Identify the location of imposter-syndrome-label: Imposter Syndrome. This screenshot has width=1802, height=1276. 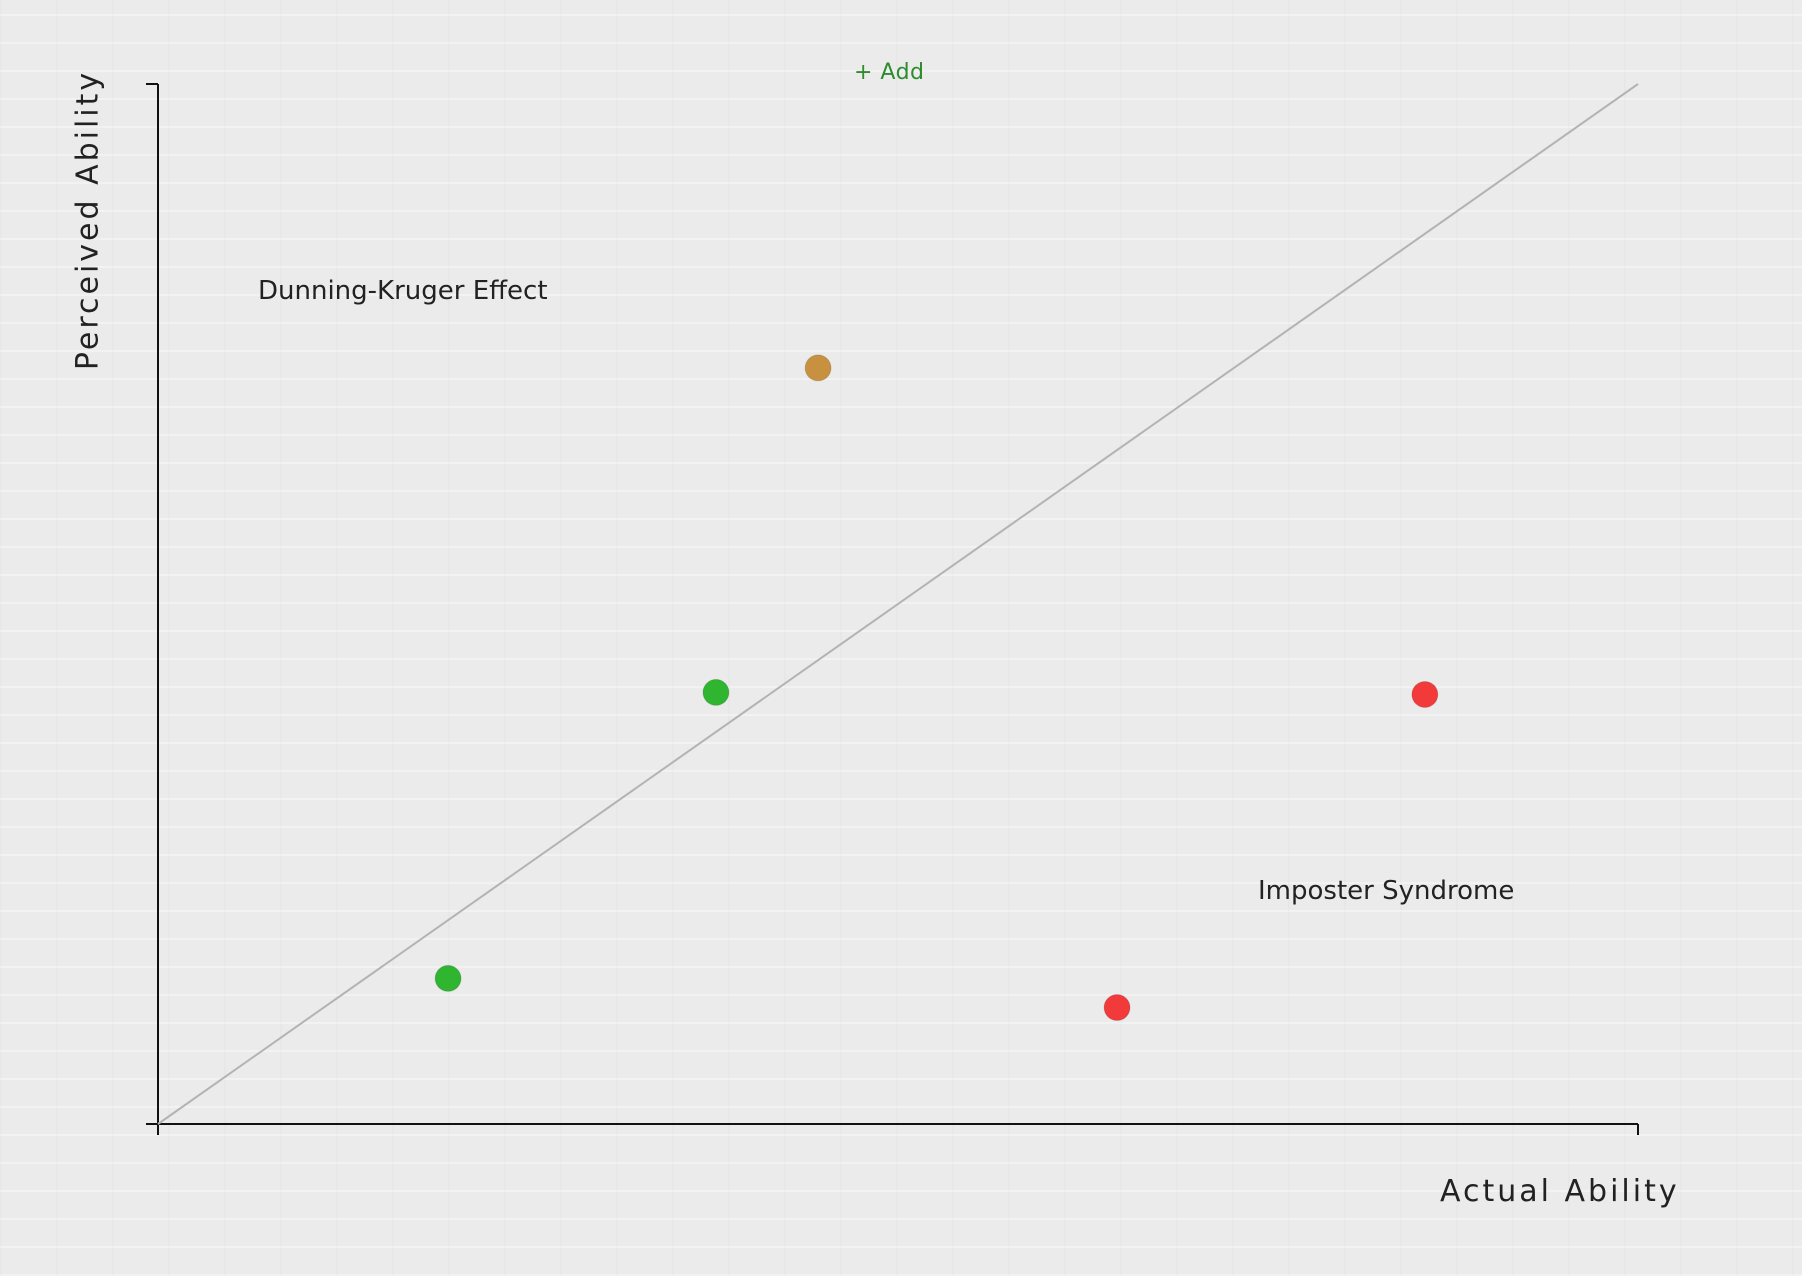
(1386, 891).